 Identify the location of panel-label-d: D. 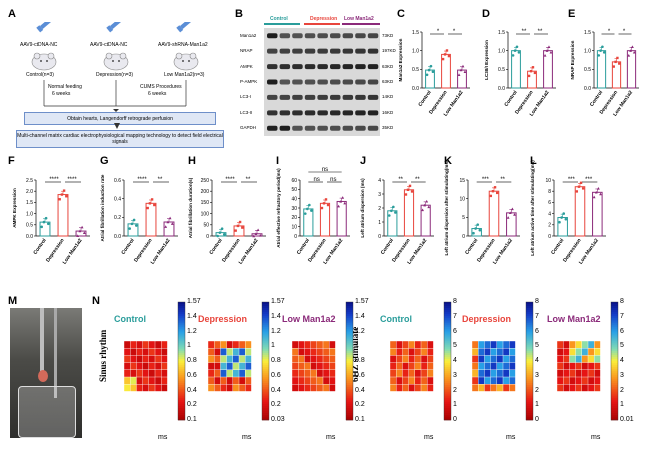
(486, 14).